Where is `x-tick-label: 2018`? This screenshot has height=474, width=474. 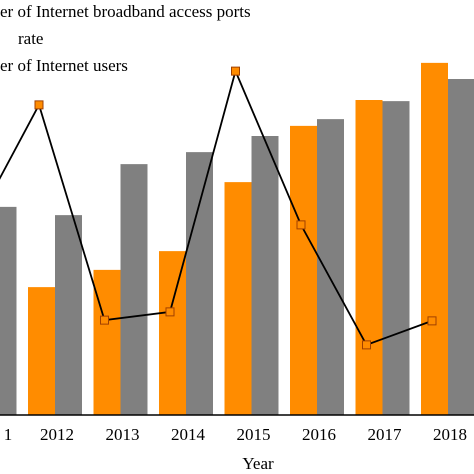
x-tick-label: 2018 is located at coordinates (450, 434).